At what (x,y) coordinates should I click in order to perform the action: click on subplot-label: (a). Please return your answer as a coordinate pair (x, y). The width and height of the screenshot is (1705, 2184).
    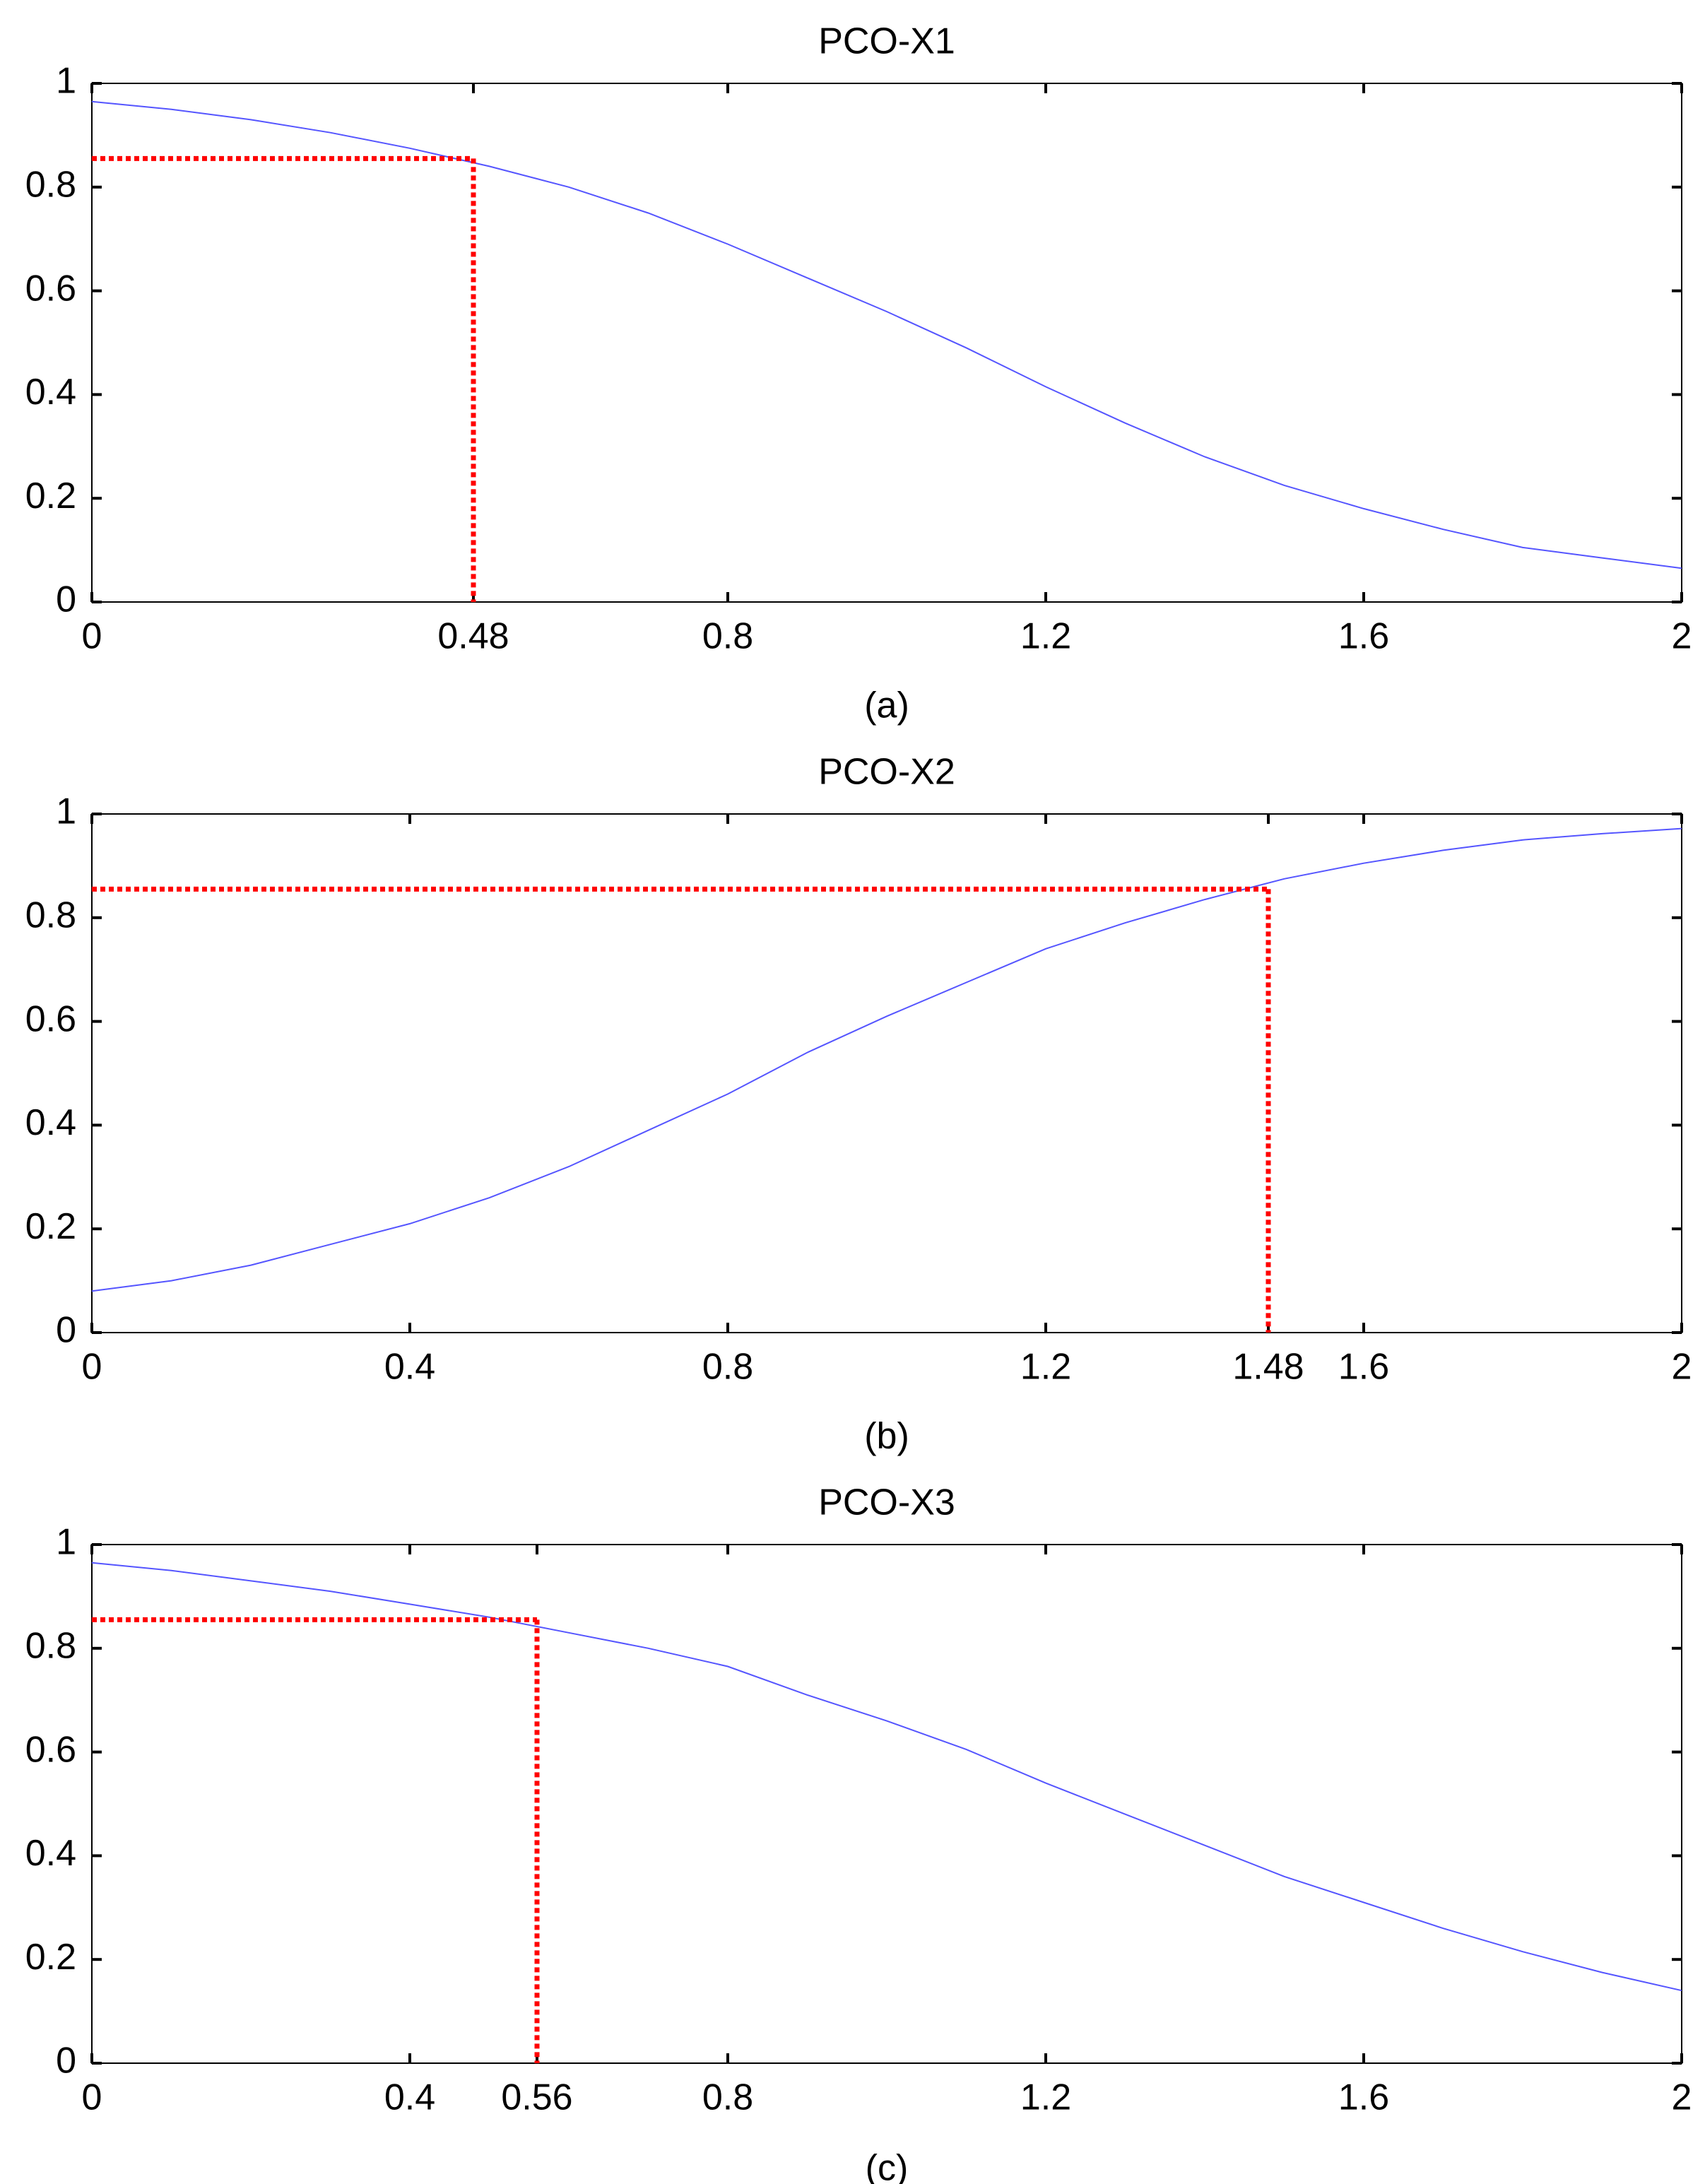
    Looking at the image, I should click on (887, 706).